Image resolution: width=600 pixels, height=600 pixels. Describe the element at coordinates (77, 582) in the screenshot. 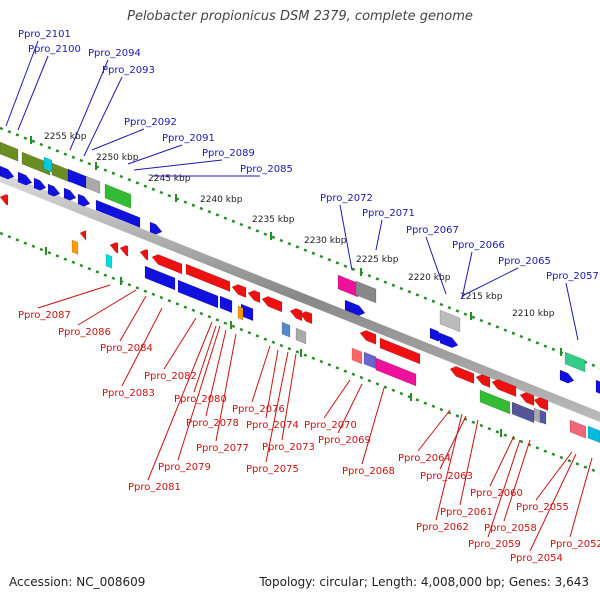

I see `accession-text: Accession: NC_008609` at that location.